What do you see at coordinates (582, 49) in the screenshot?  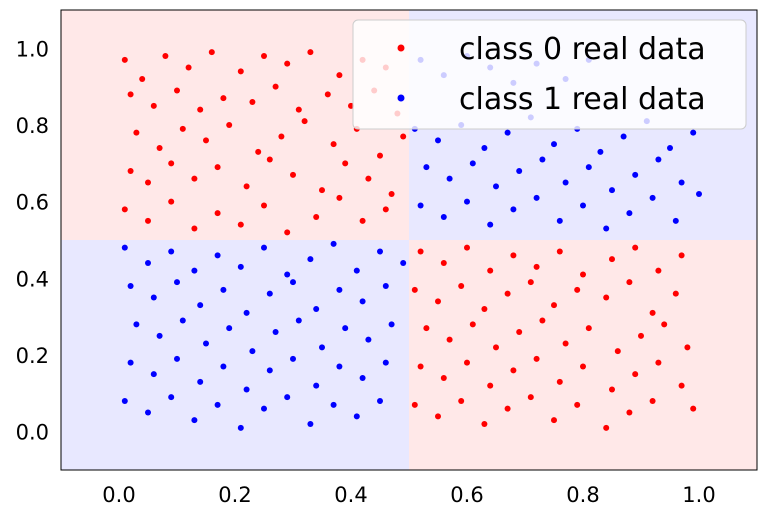 I see `legend-label-class-0: class 0 real data` at bounding box center [582, 49].